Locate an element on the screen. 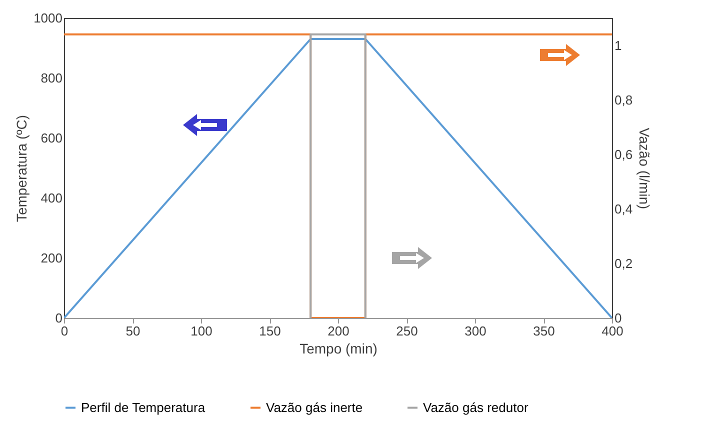  y2-tick-label: 0,2 is located at coordinates (623, 263).